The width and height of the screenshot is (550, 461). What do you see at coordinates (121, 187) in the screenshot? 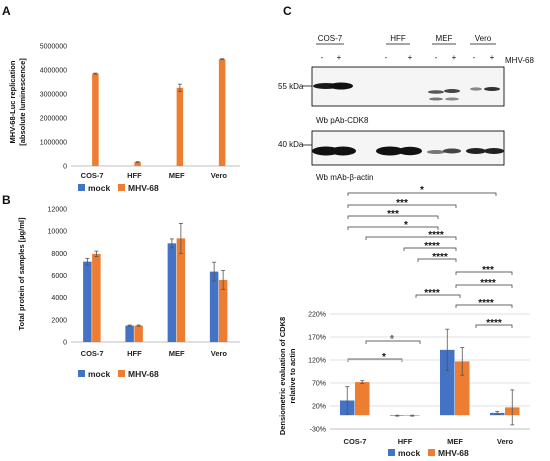
I see `legend-a-mhv-swatch` at bounding box center [121, 187].